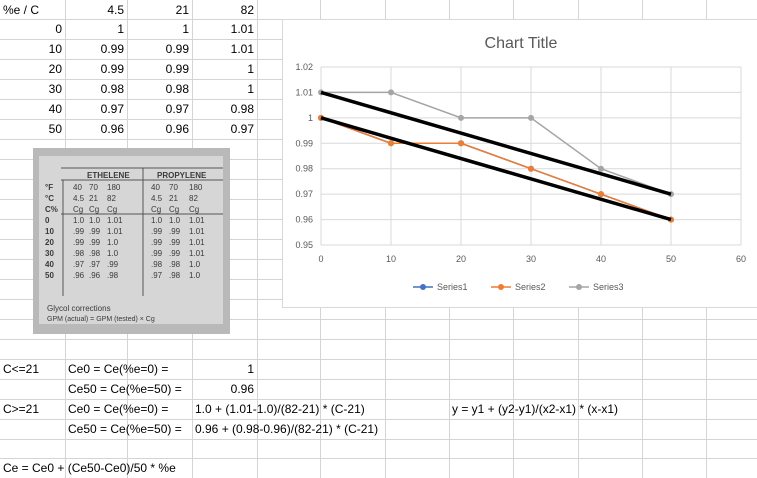 The width and height of the screenshot is (757, 478). I want to click on photo-cell: 180, so click(196, 187).